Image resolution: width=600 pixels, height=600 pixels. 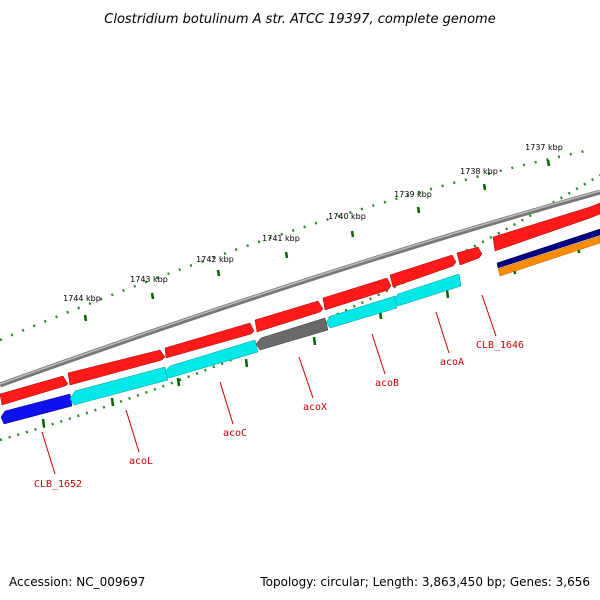 I want to click on tick-label-1740: 1740 kbp, so click(x=347, y=216).